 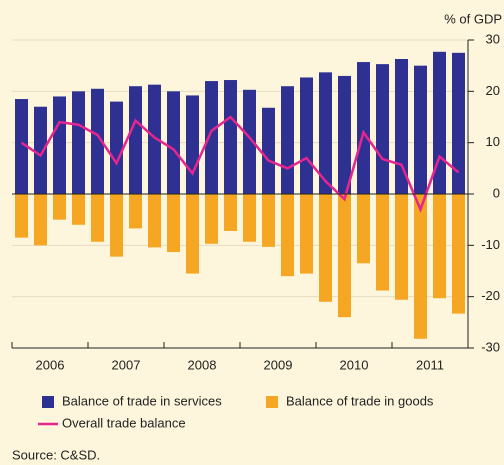 What do you see at coordinates (490, 346) in the screenshot?
I see `y-tick-label: -30` at bounding box center [490, 346].